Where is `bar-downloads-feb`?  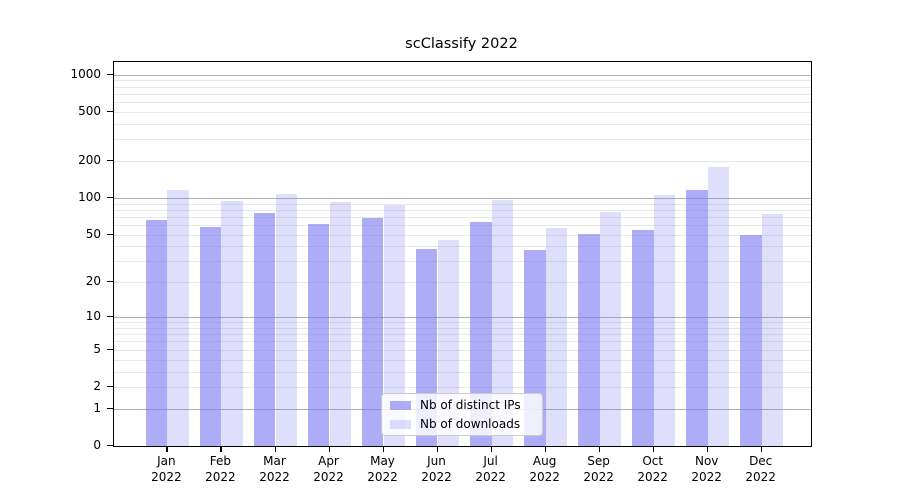
bar-downloads-feb is located at coordinates (232, 323).